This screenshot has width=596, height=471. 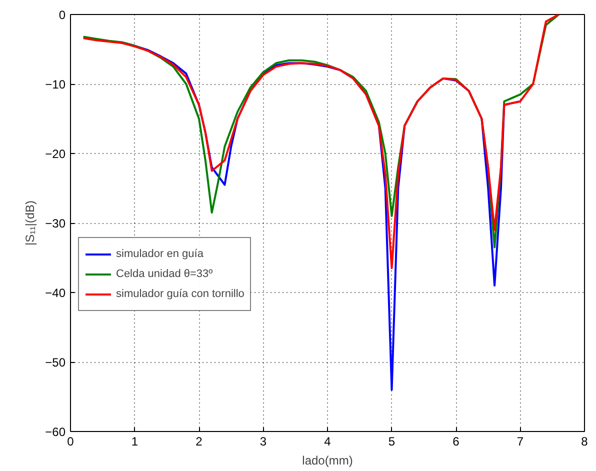 What do you see at coordinates (134, 441) in the screenshot?
I see `x-tick-label: 1` at bounding box center [134, 441].